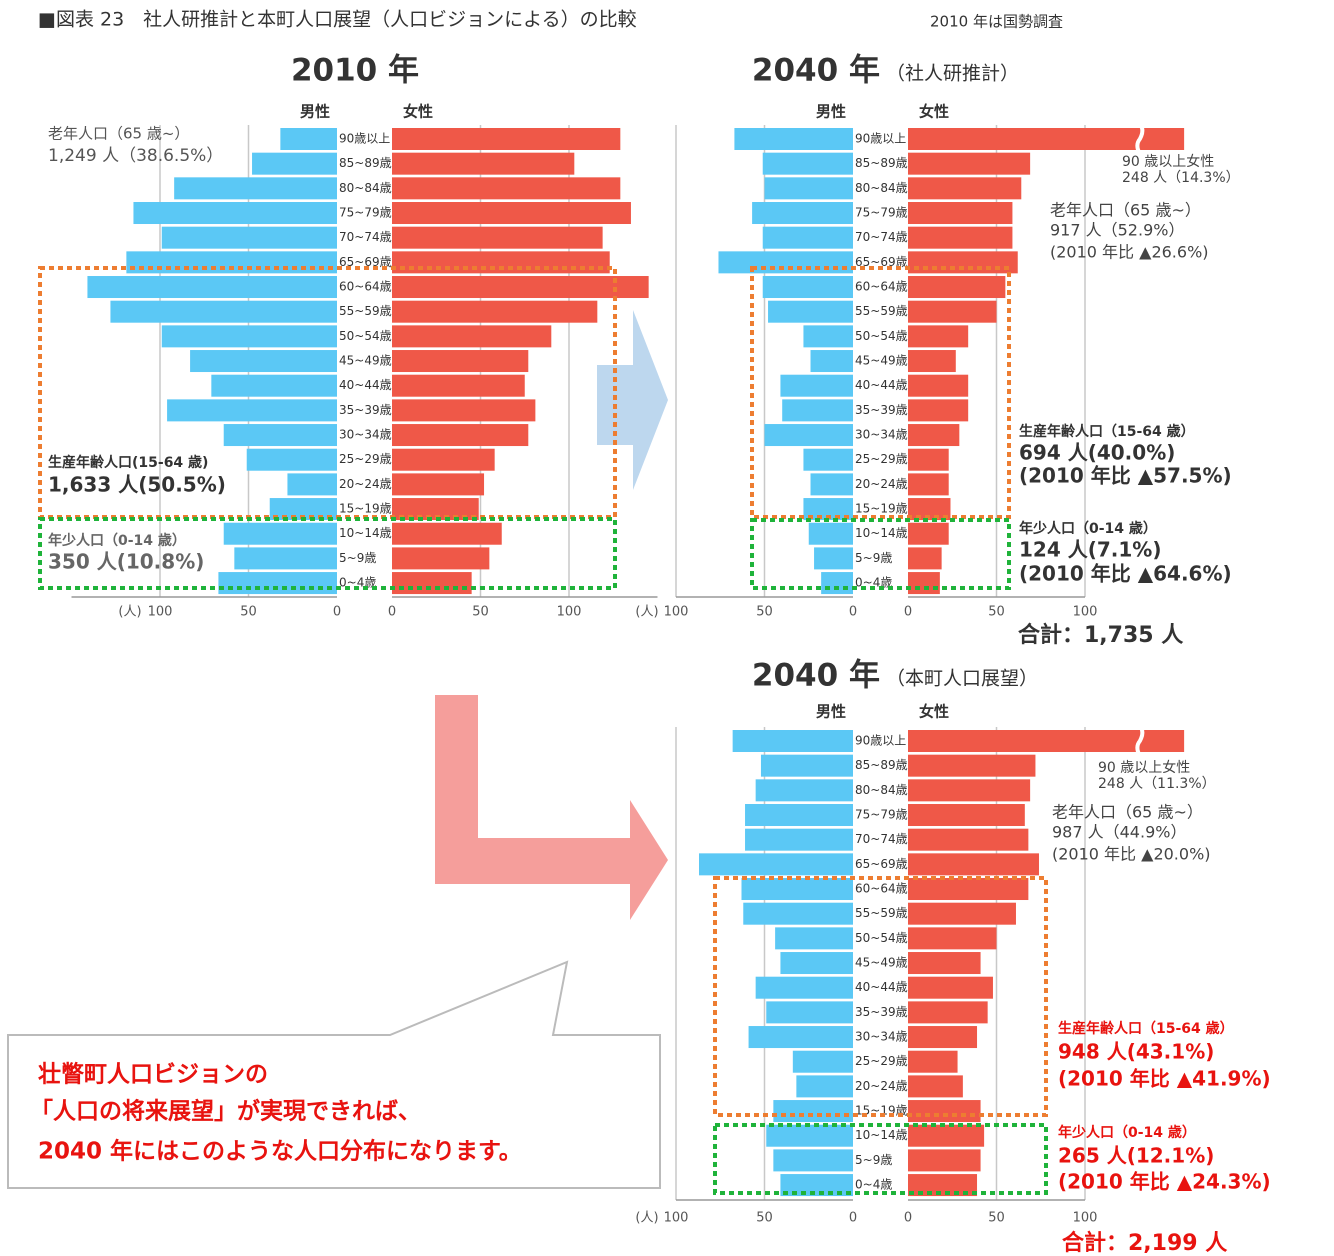 This screenshot has height=1256, width=1334. I want to click on category-label: 0~4歳, so click(873, 1185).